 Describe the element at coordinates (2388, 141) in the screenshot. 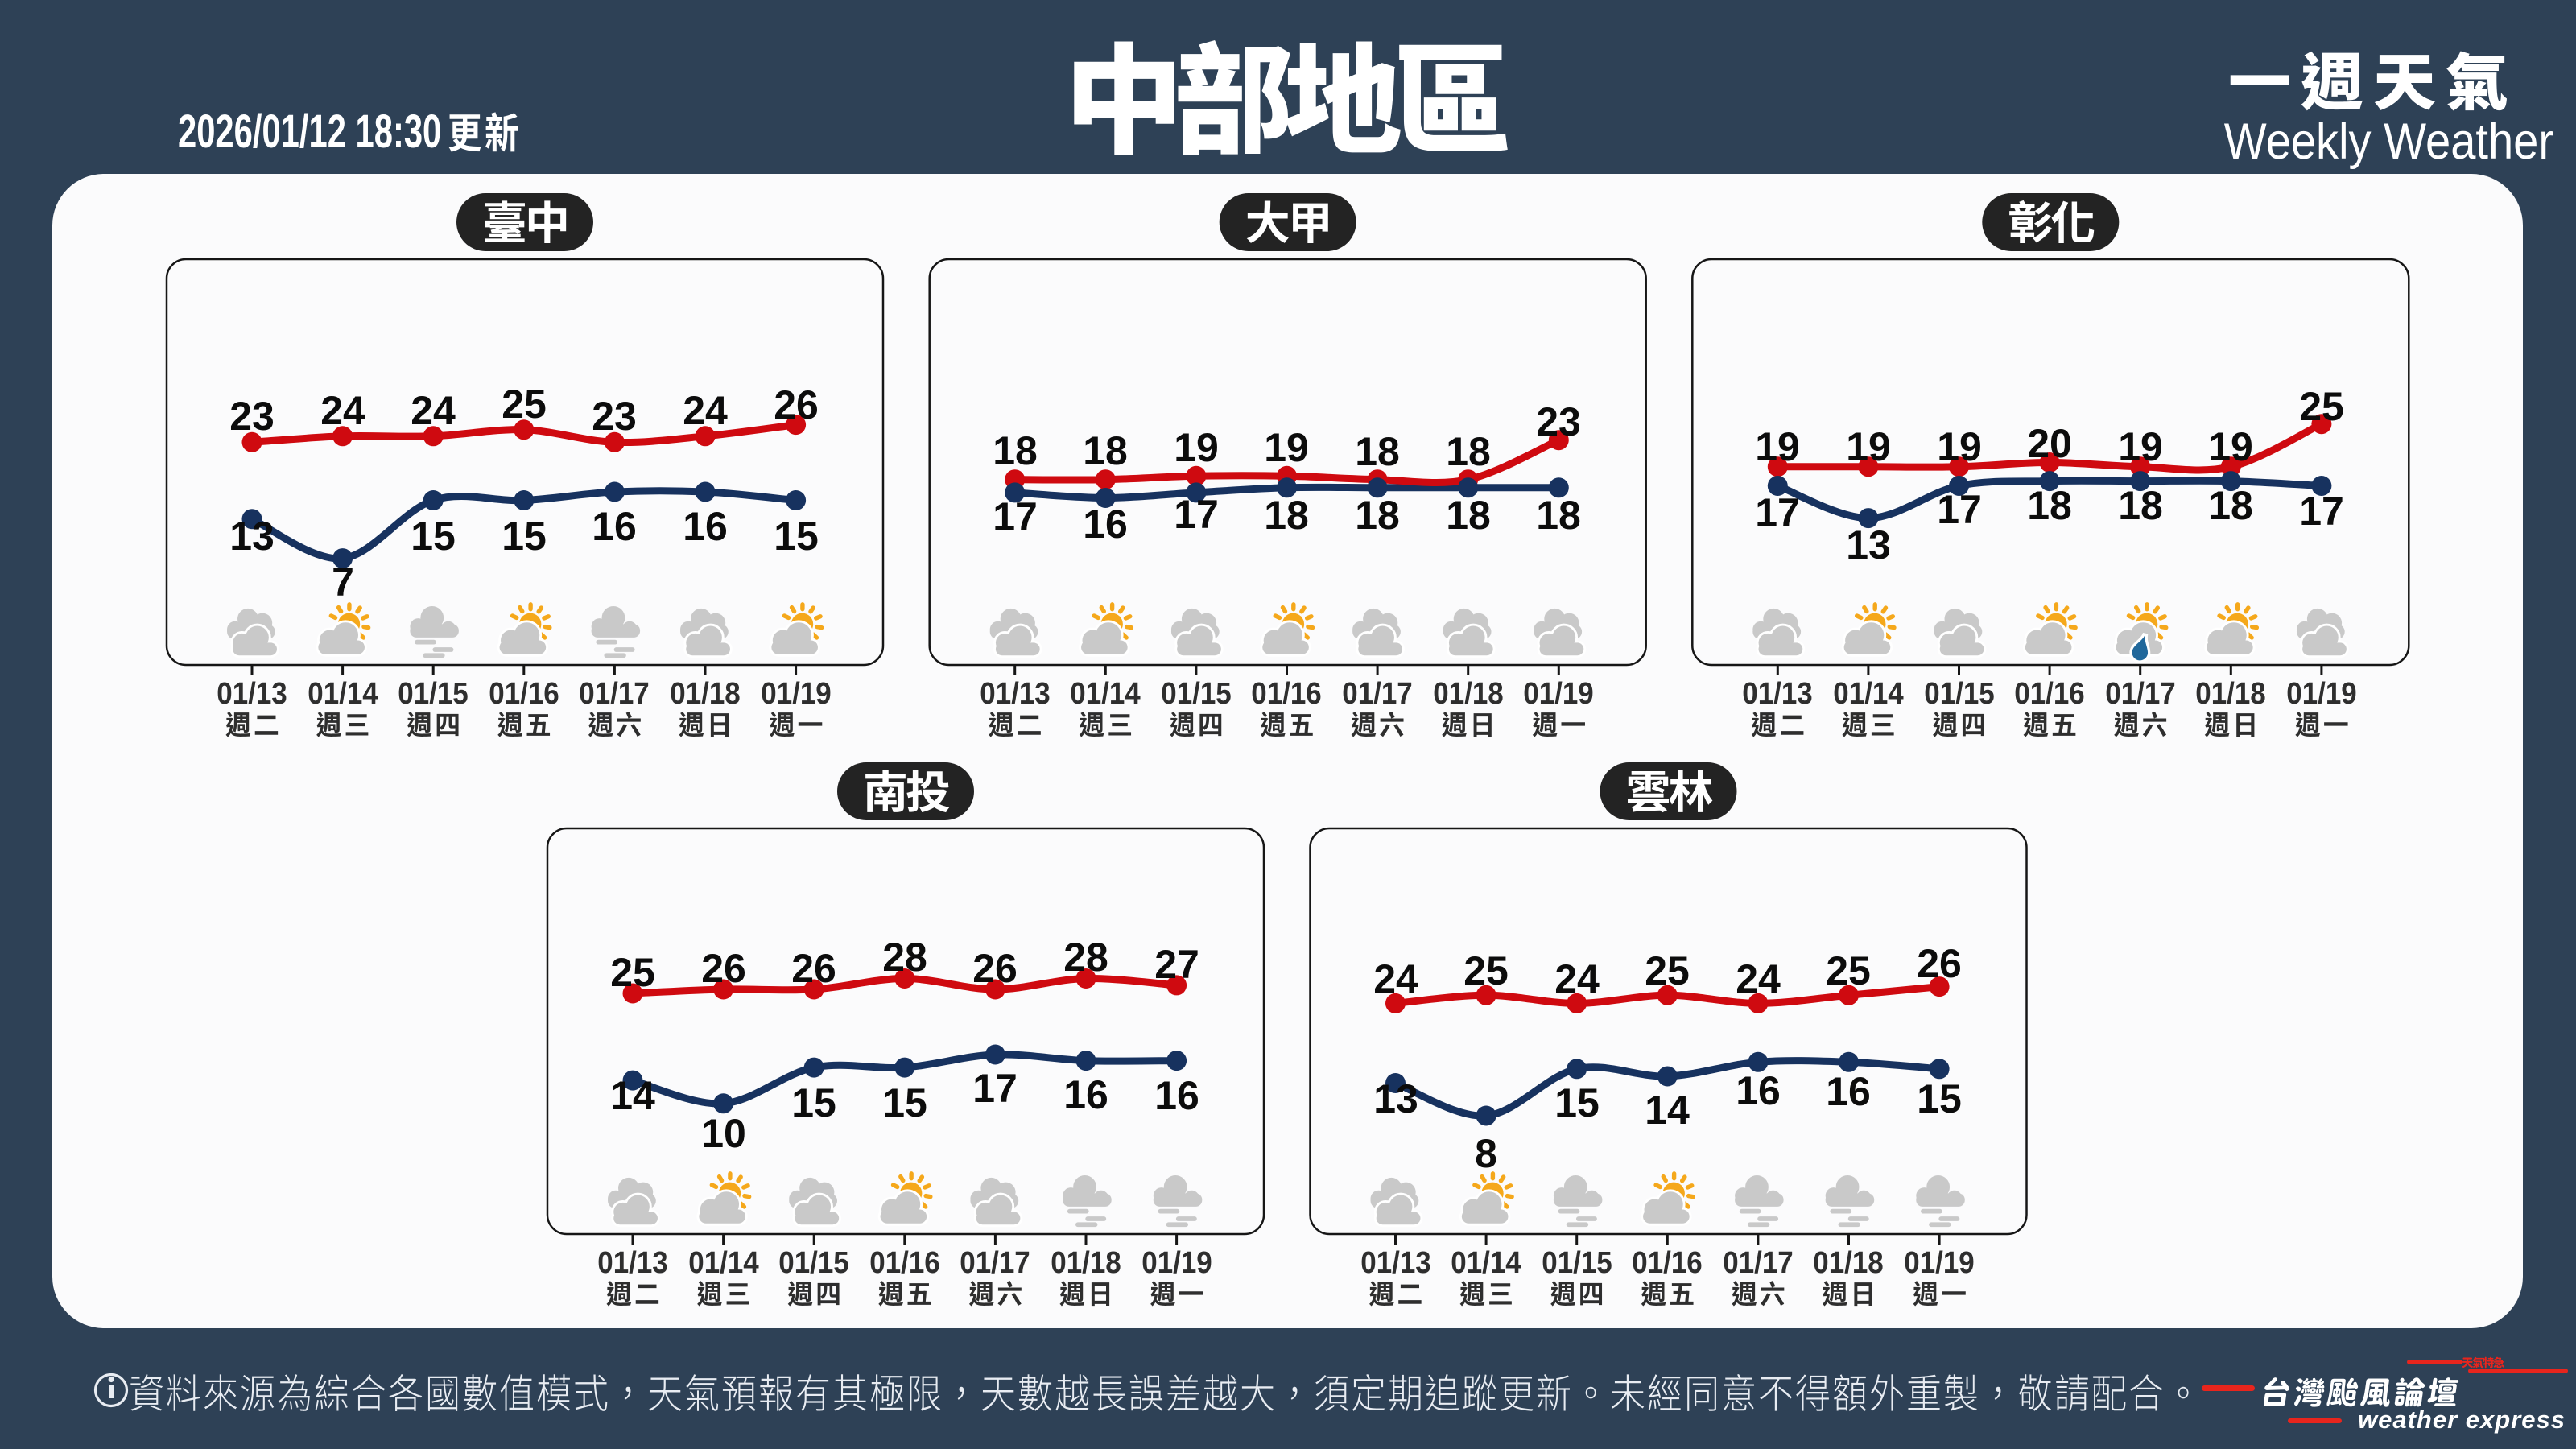

I see `svg-text: Weekly Weather` at that location.